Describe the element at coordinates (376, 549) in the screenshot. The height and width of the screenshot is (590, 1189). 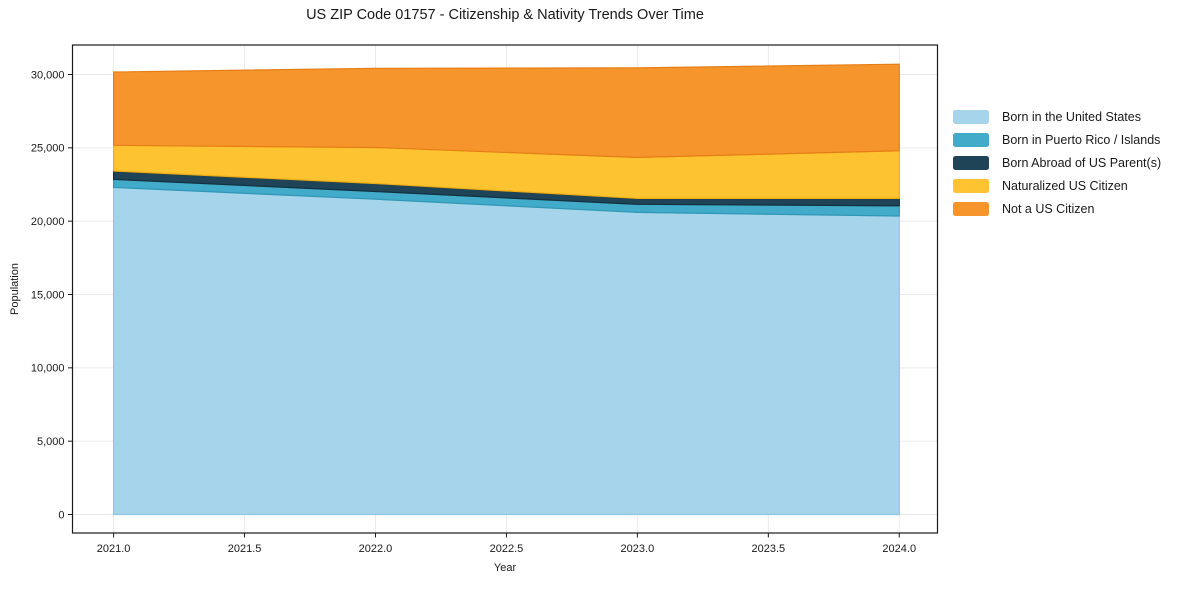
I see `x-tick-label: 2022.0` at that location.